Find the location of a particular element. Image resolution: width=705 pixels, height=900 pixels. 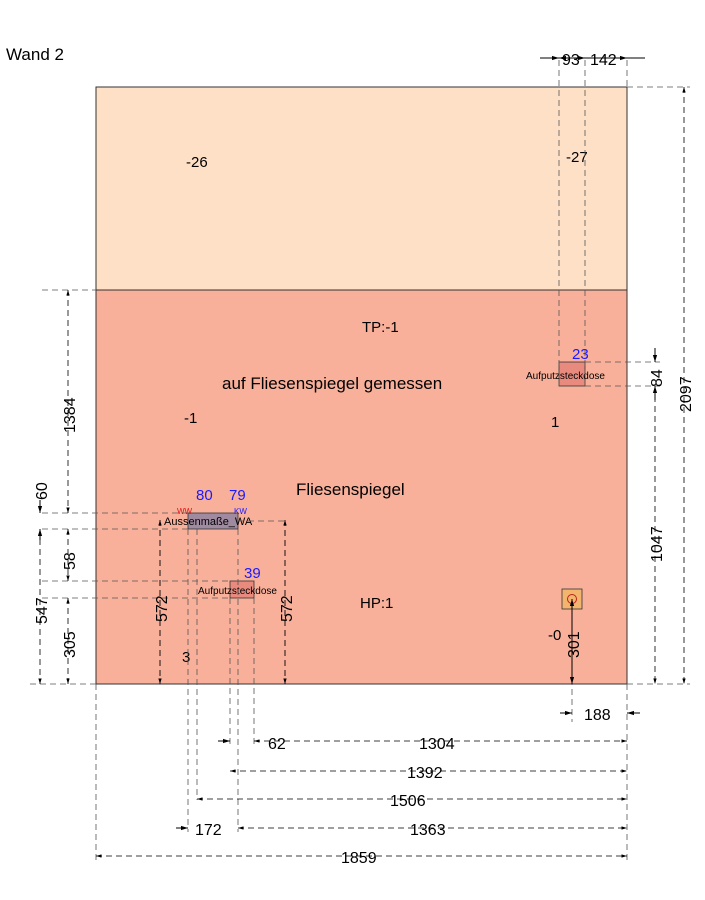

outlet-top-right-size: 23 is located at coordinates (580, 354).